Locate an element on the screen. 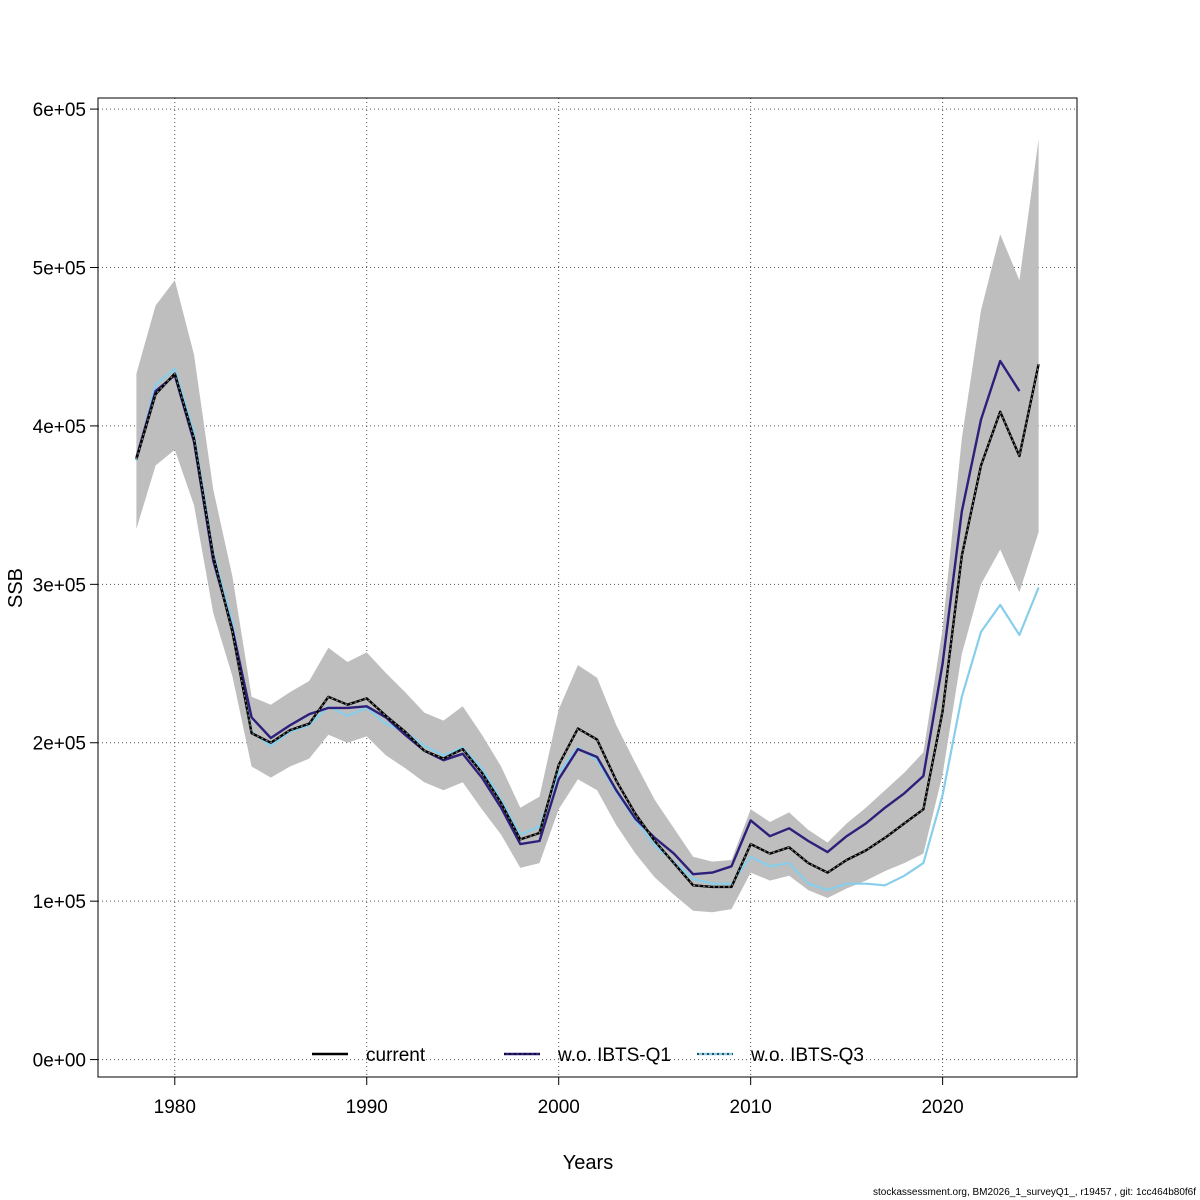 The height and width of the screenshot is (1200, 1200). x-tick-label: 1990 is located at coordinates (367, 1107).